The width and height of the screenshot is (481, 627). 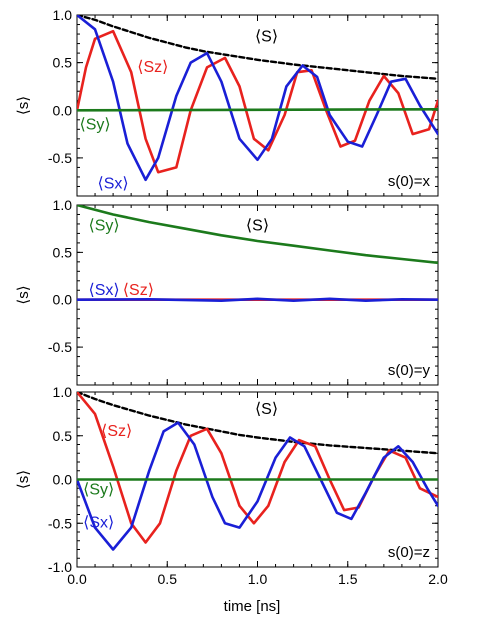 I want to click on x-axis-label: time [ns], so click(x=252, y=606).